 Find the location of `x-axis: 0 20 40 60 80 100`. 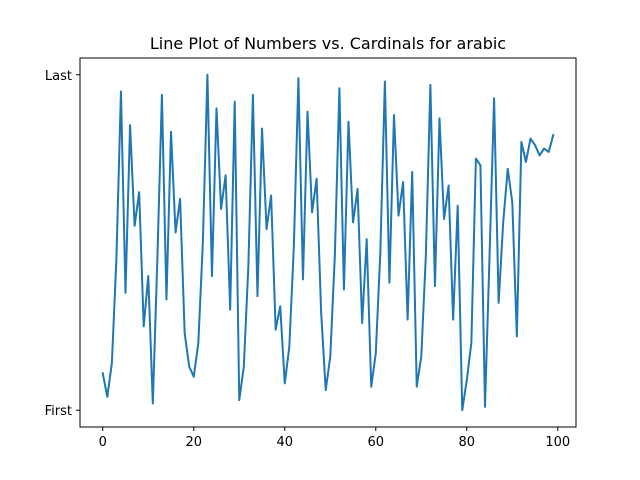

x-axis: 0 20 40 60 80 100 is located at coordinates (334, 438).